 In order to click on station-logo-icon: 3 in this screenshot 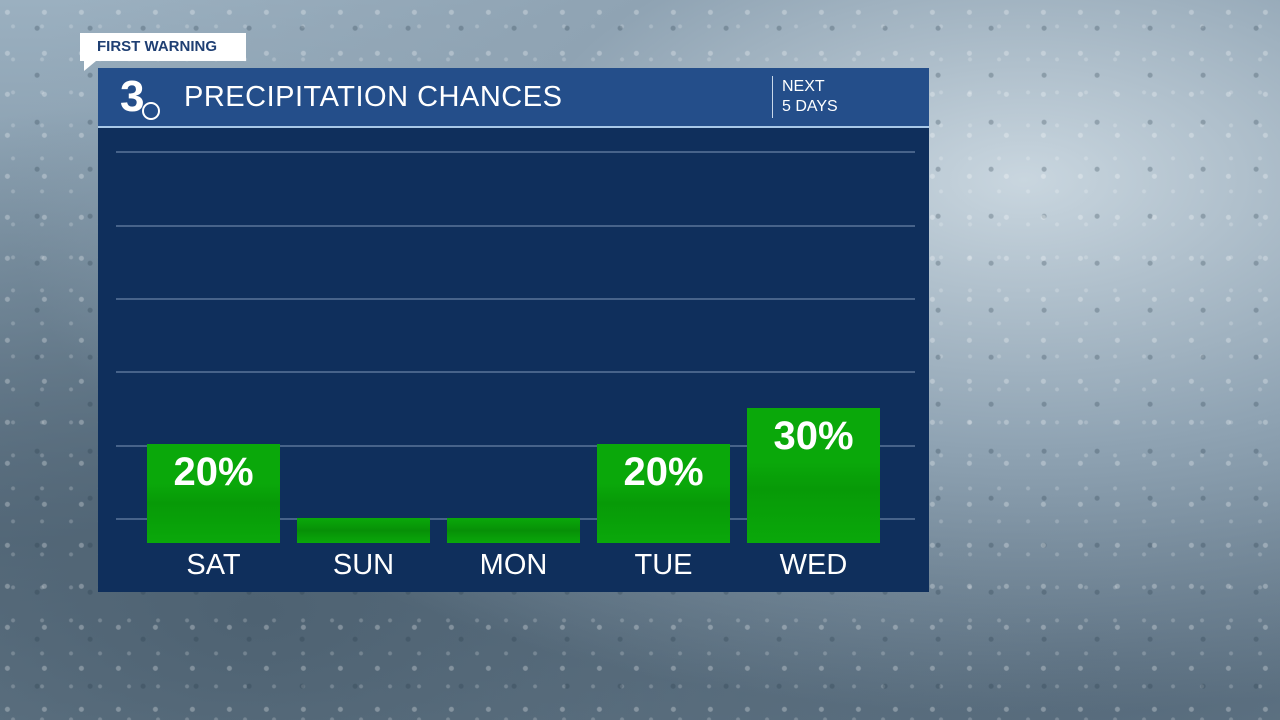, I will do `click(140, 97)`.